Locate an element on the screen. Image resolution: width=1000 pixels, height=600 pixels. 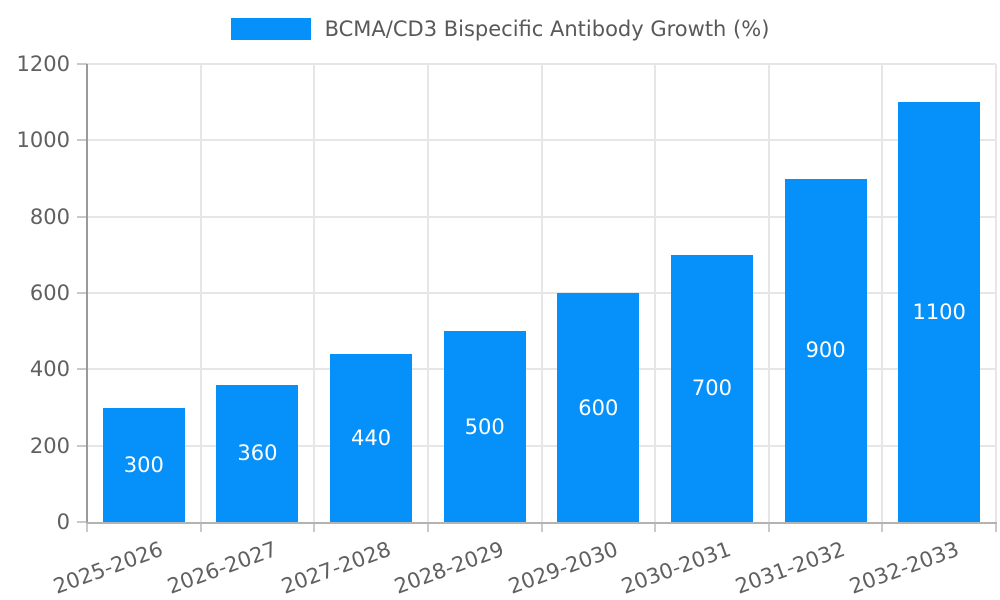
legend-swatch is located at coordinates (270, 29).